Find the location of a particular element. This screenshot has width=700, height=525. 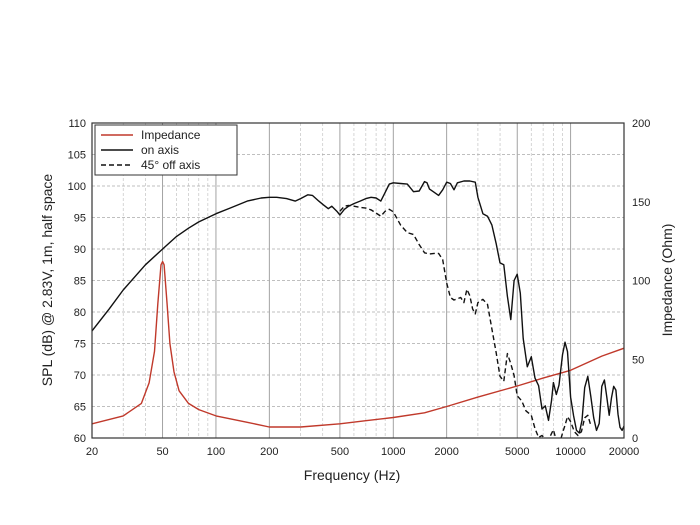

y-tick-label: 75 is located at coordinates (80, 345).